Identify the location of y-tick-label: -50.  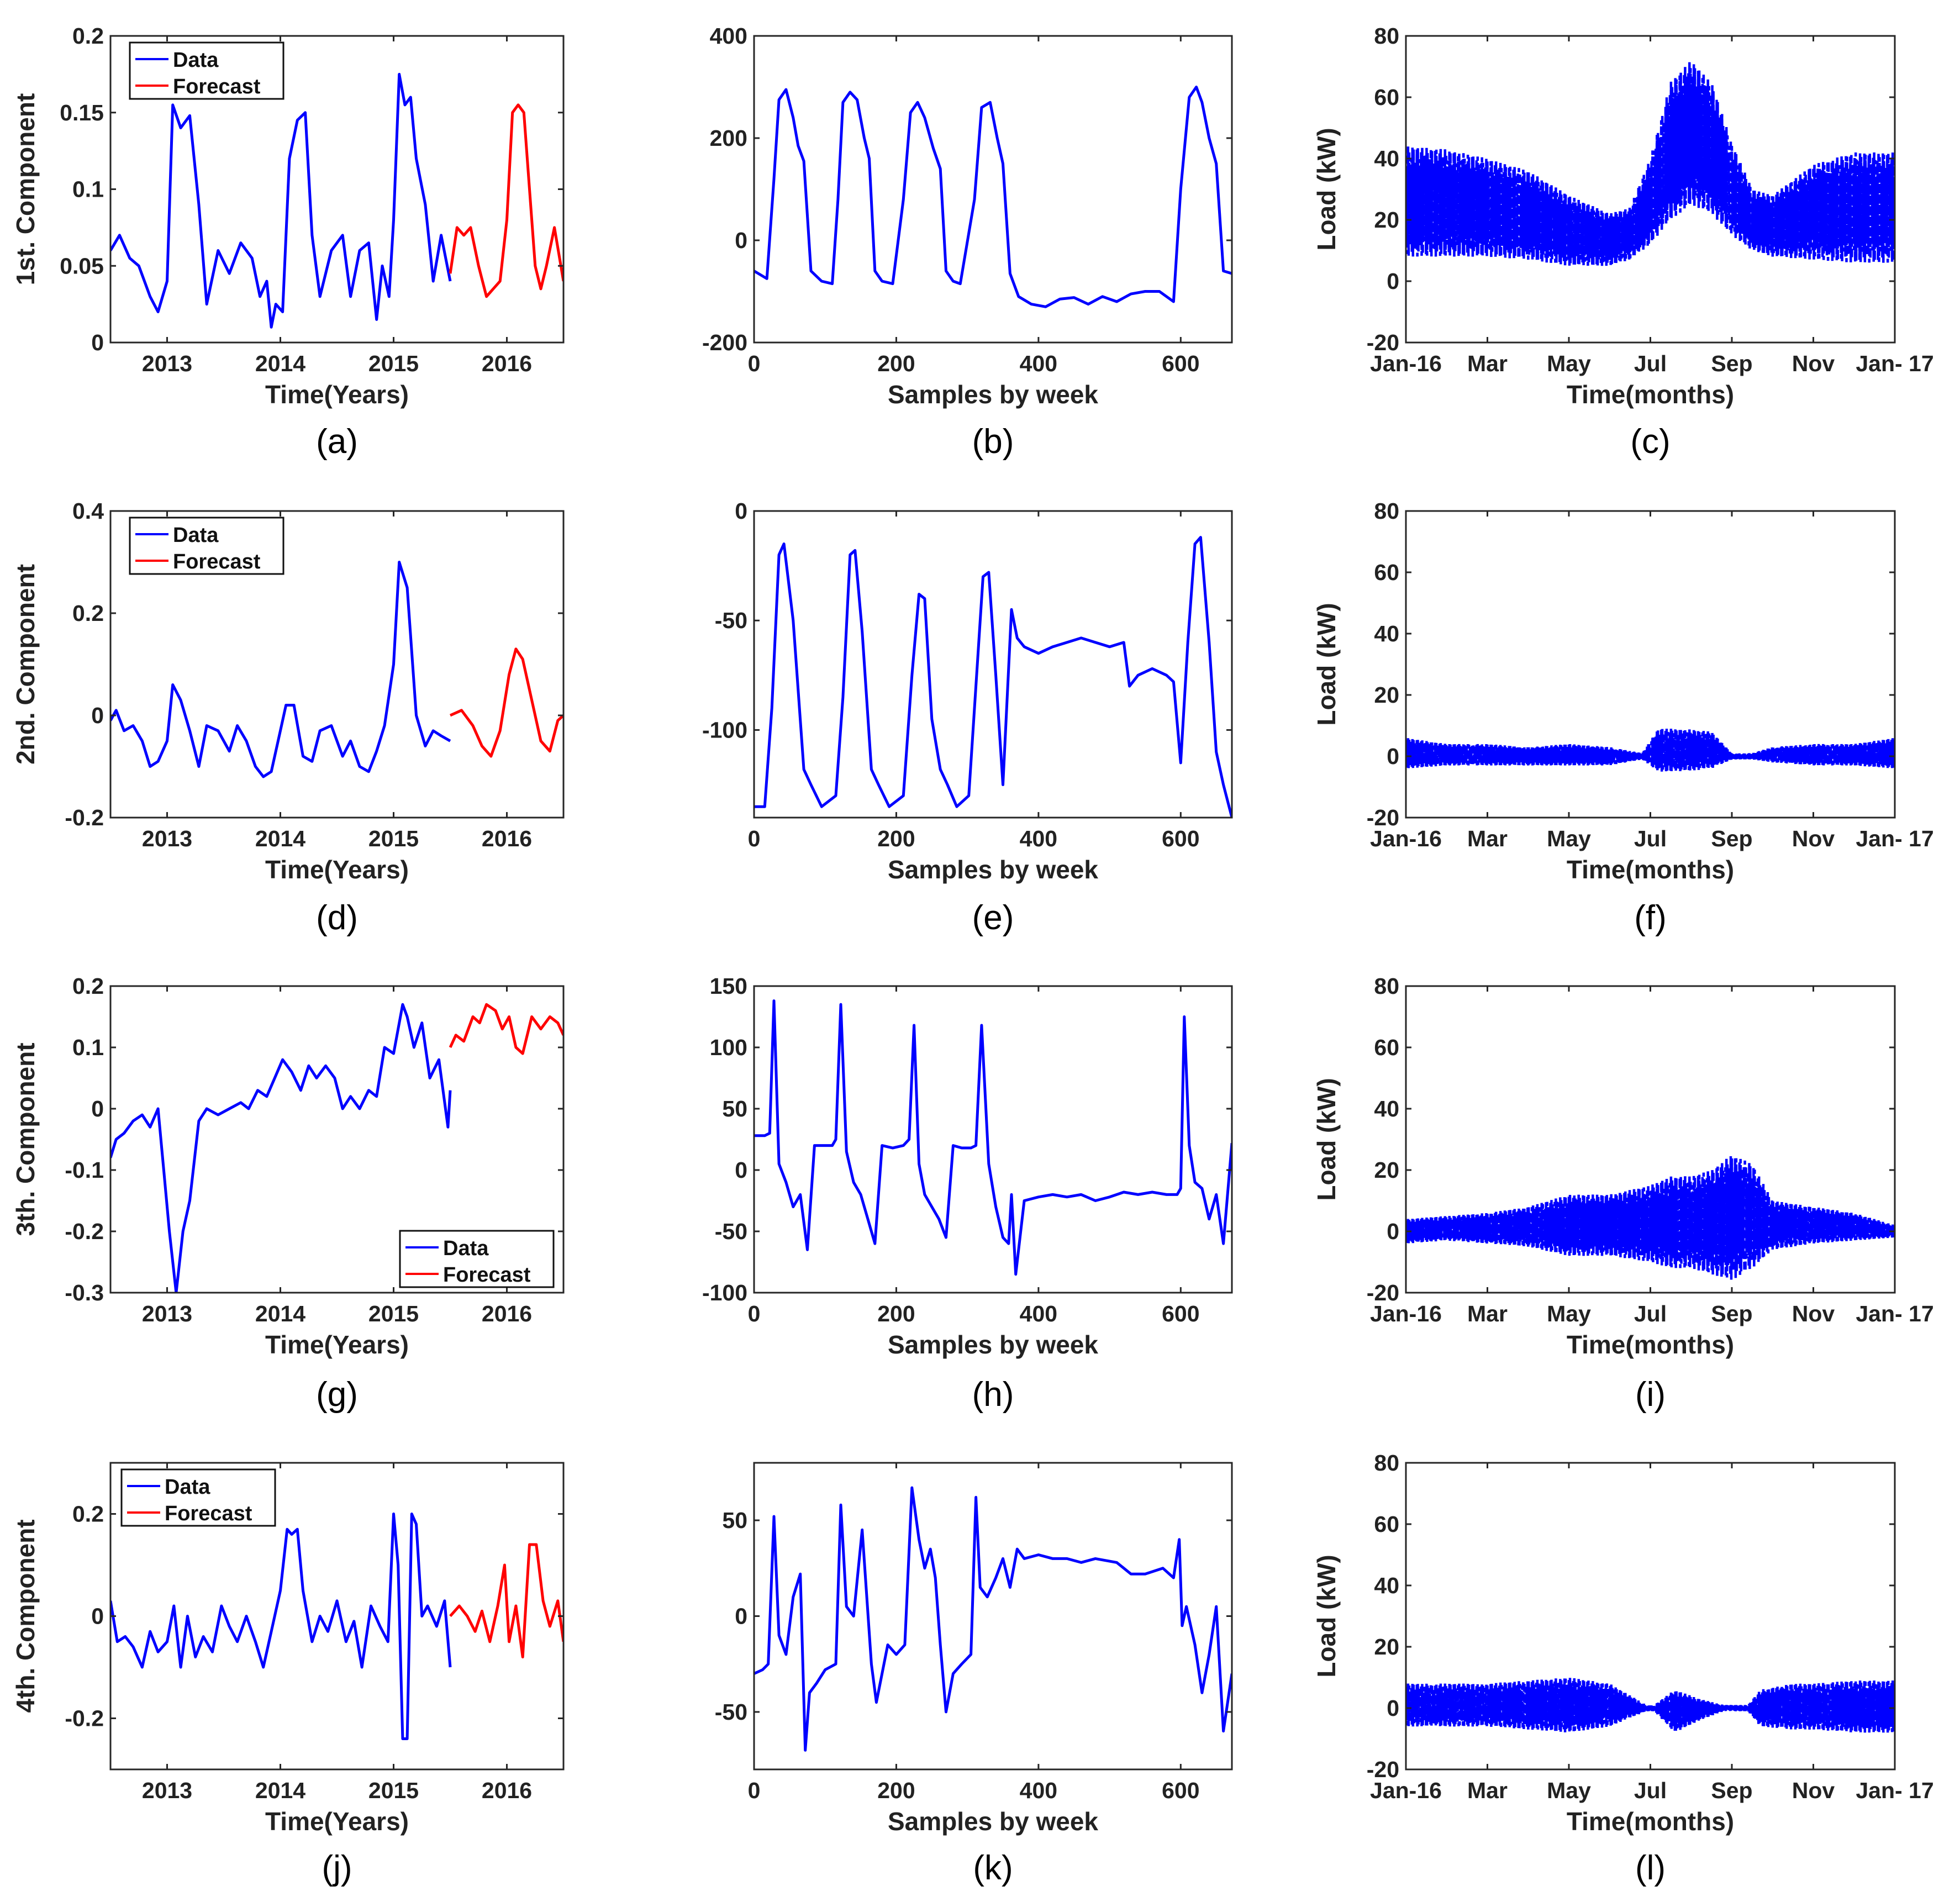
(731, 1231).